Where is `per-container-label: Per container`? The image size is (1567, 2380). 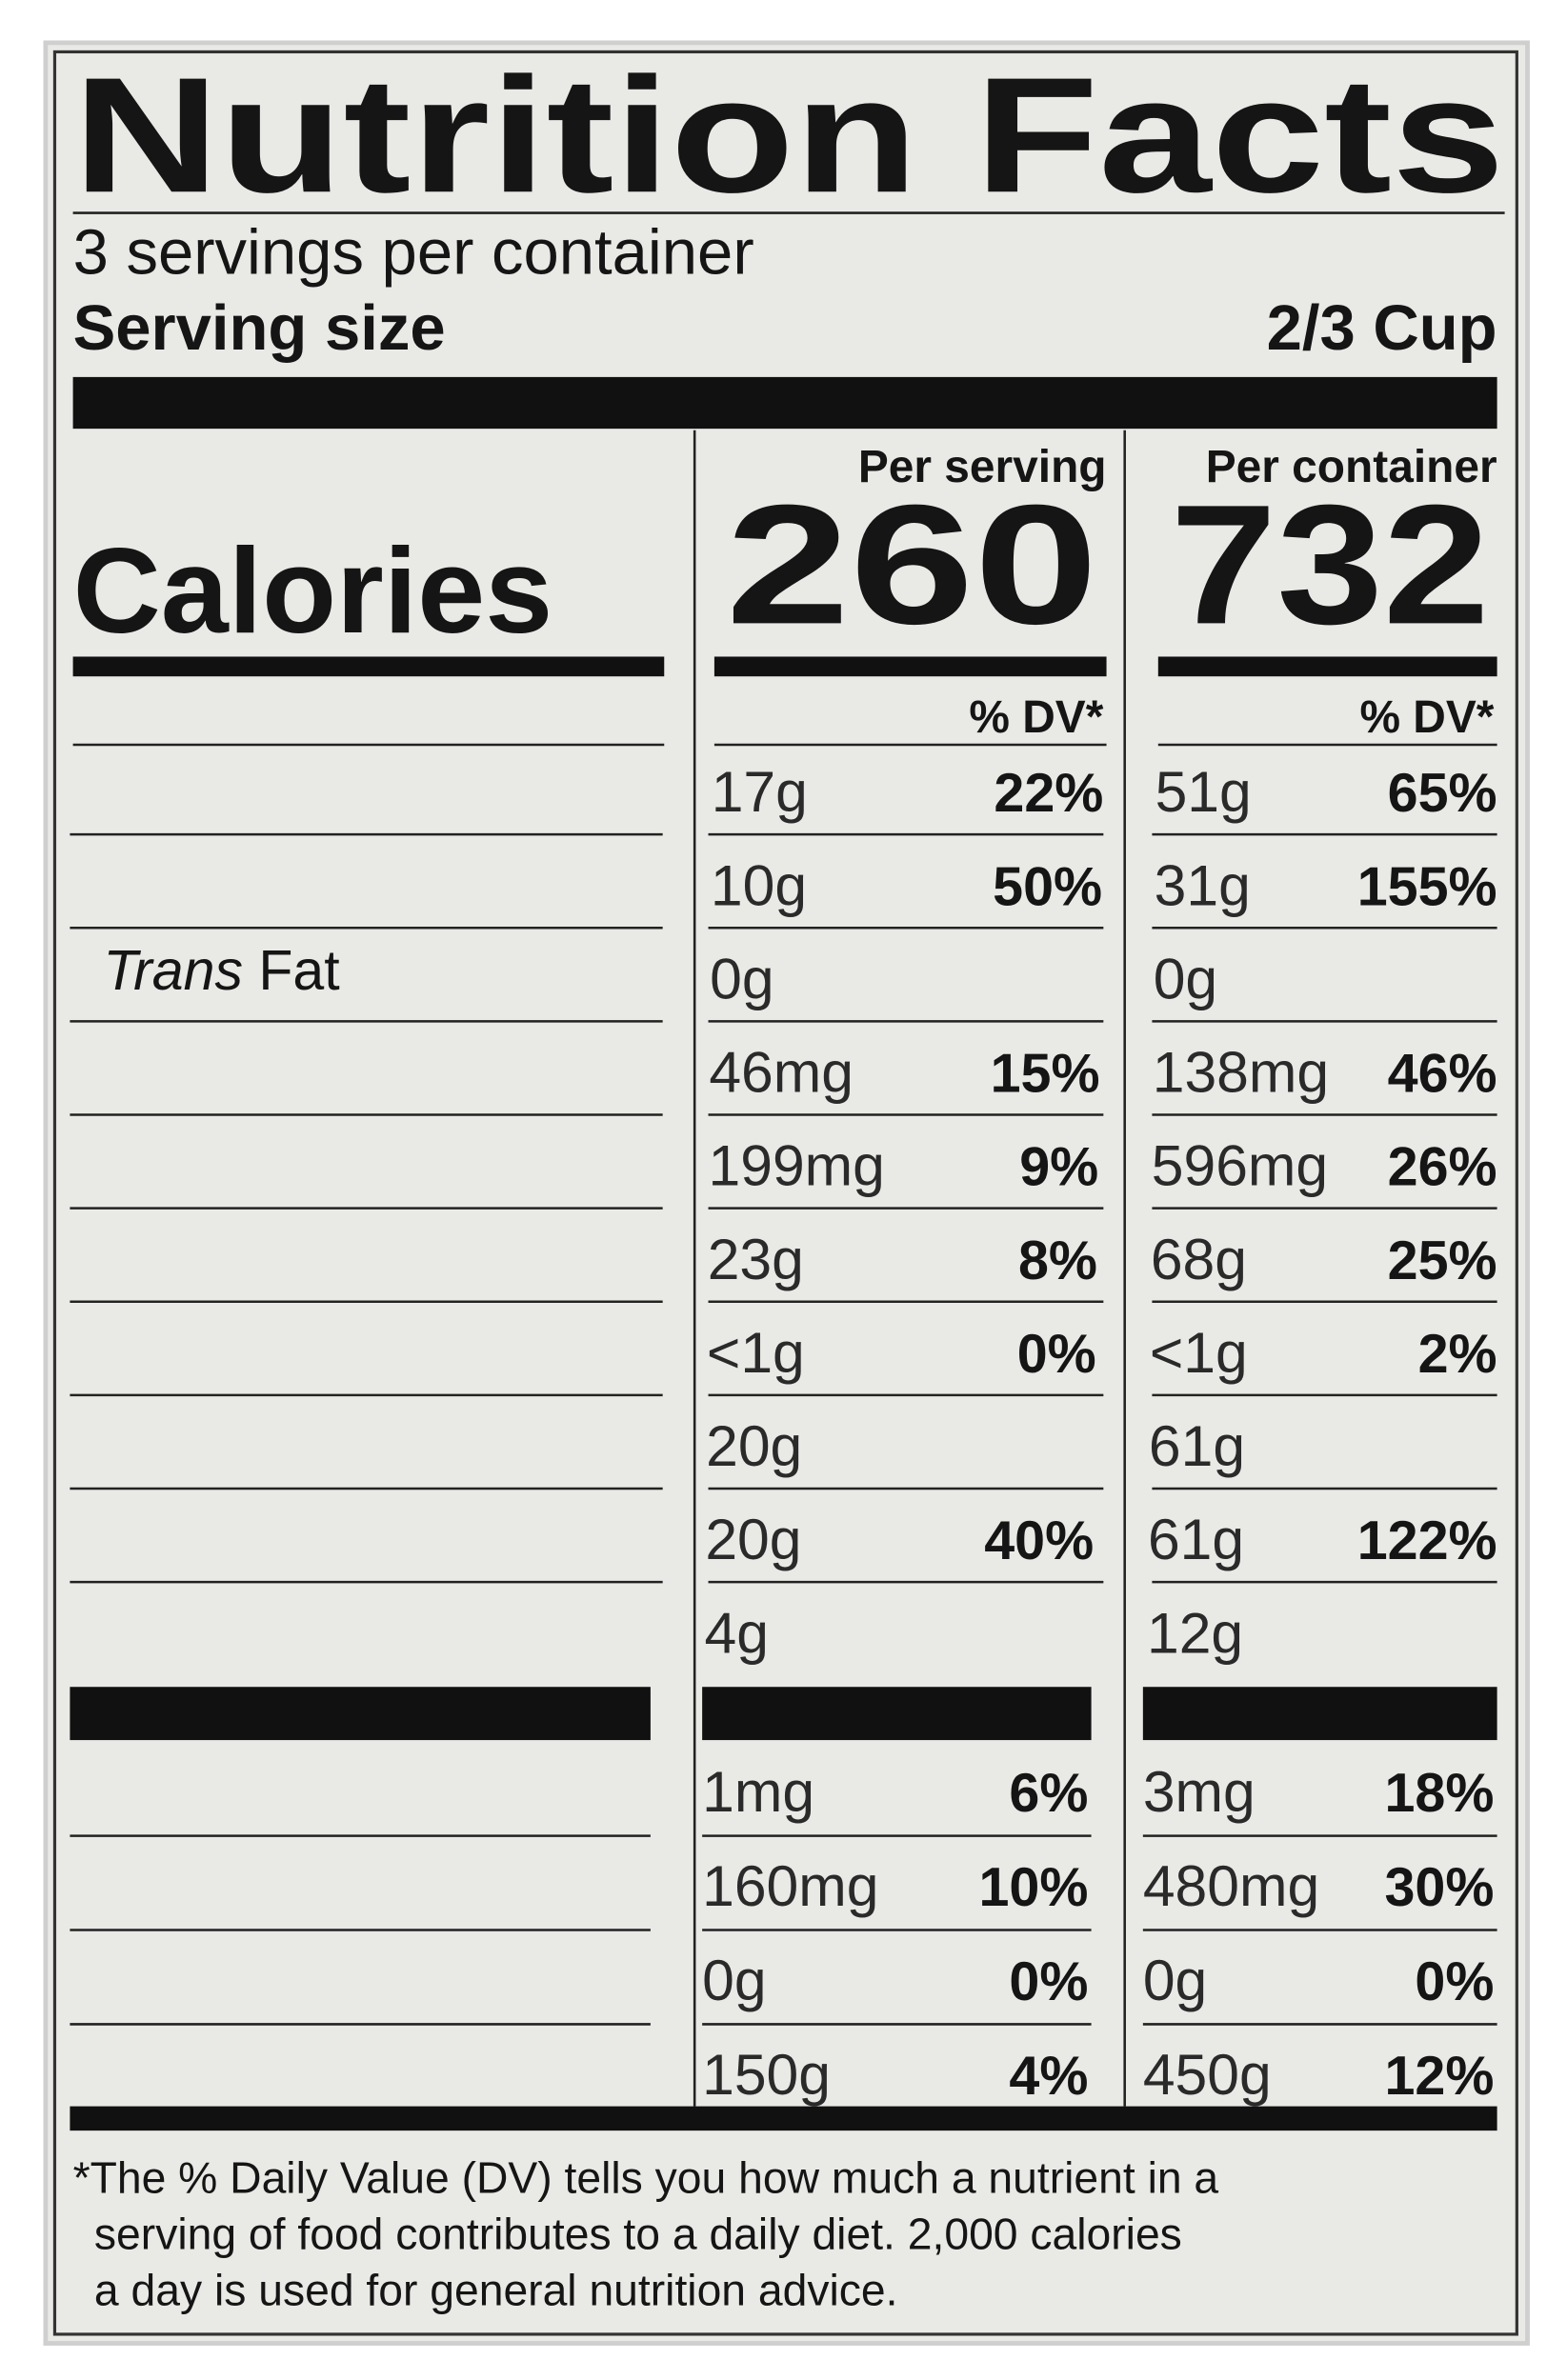 per-container-label: Per container is located at coordinates (1351, 467).